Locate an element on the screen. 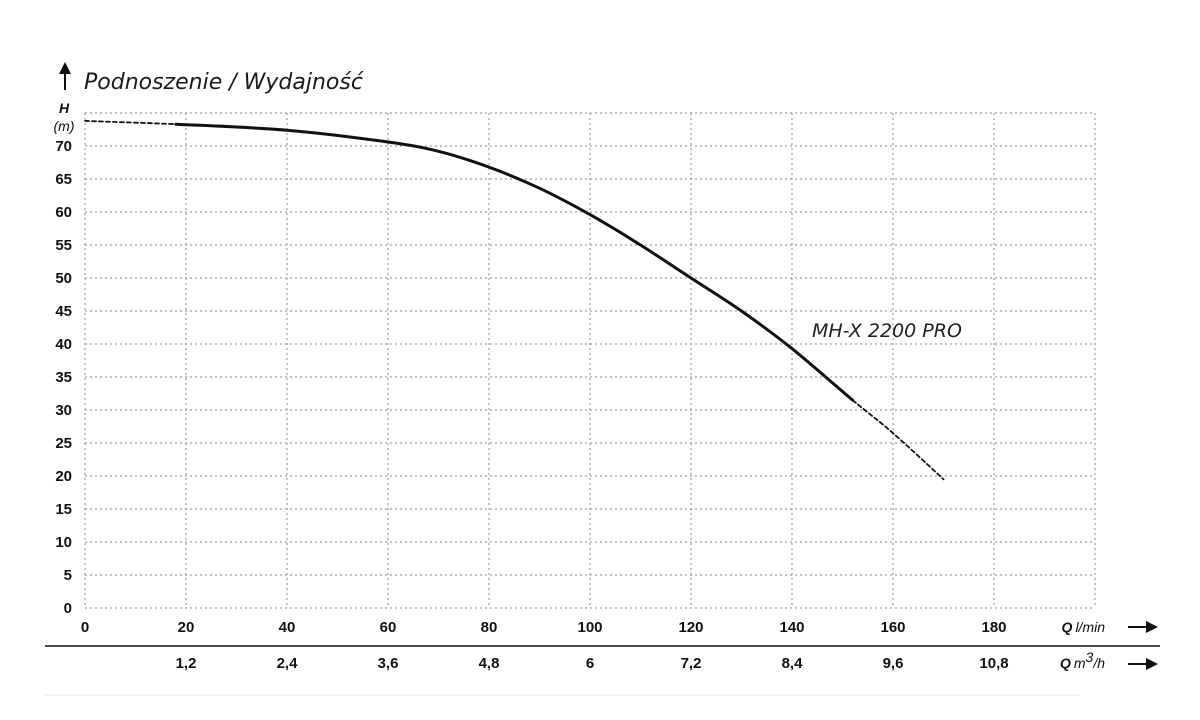 The image size is (1200, 720). y-tick-label: 60 is located at coordinates (63, 212).